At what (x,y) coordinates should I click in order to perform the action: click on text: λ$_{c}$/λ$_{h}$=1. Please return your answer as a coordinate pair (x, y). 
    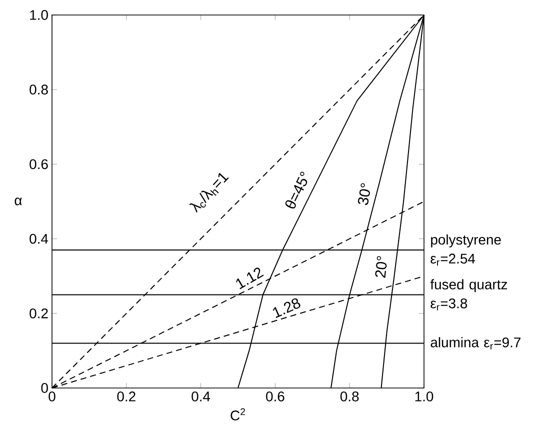
    Looking at the image, I should click on (209, 192).